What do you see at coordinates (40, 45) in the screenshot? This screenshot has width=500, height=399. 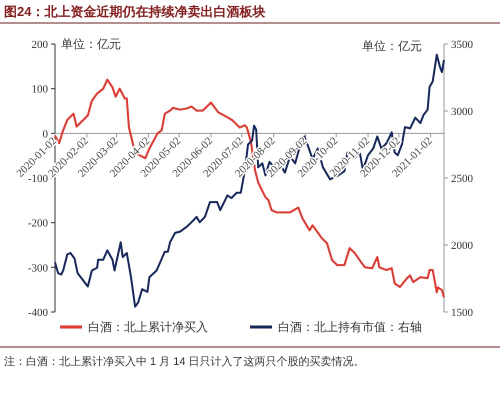 I see `y-tick-label: 200` at bounding box center [40, 45].